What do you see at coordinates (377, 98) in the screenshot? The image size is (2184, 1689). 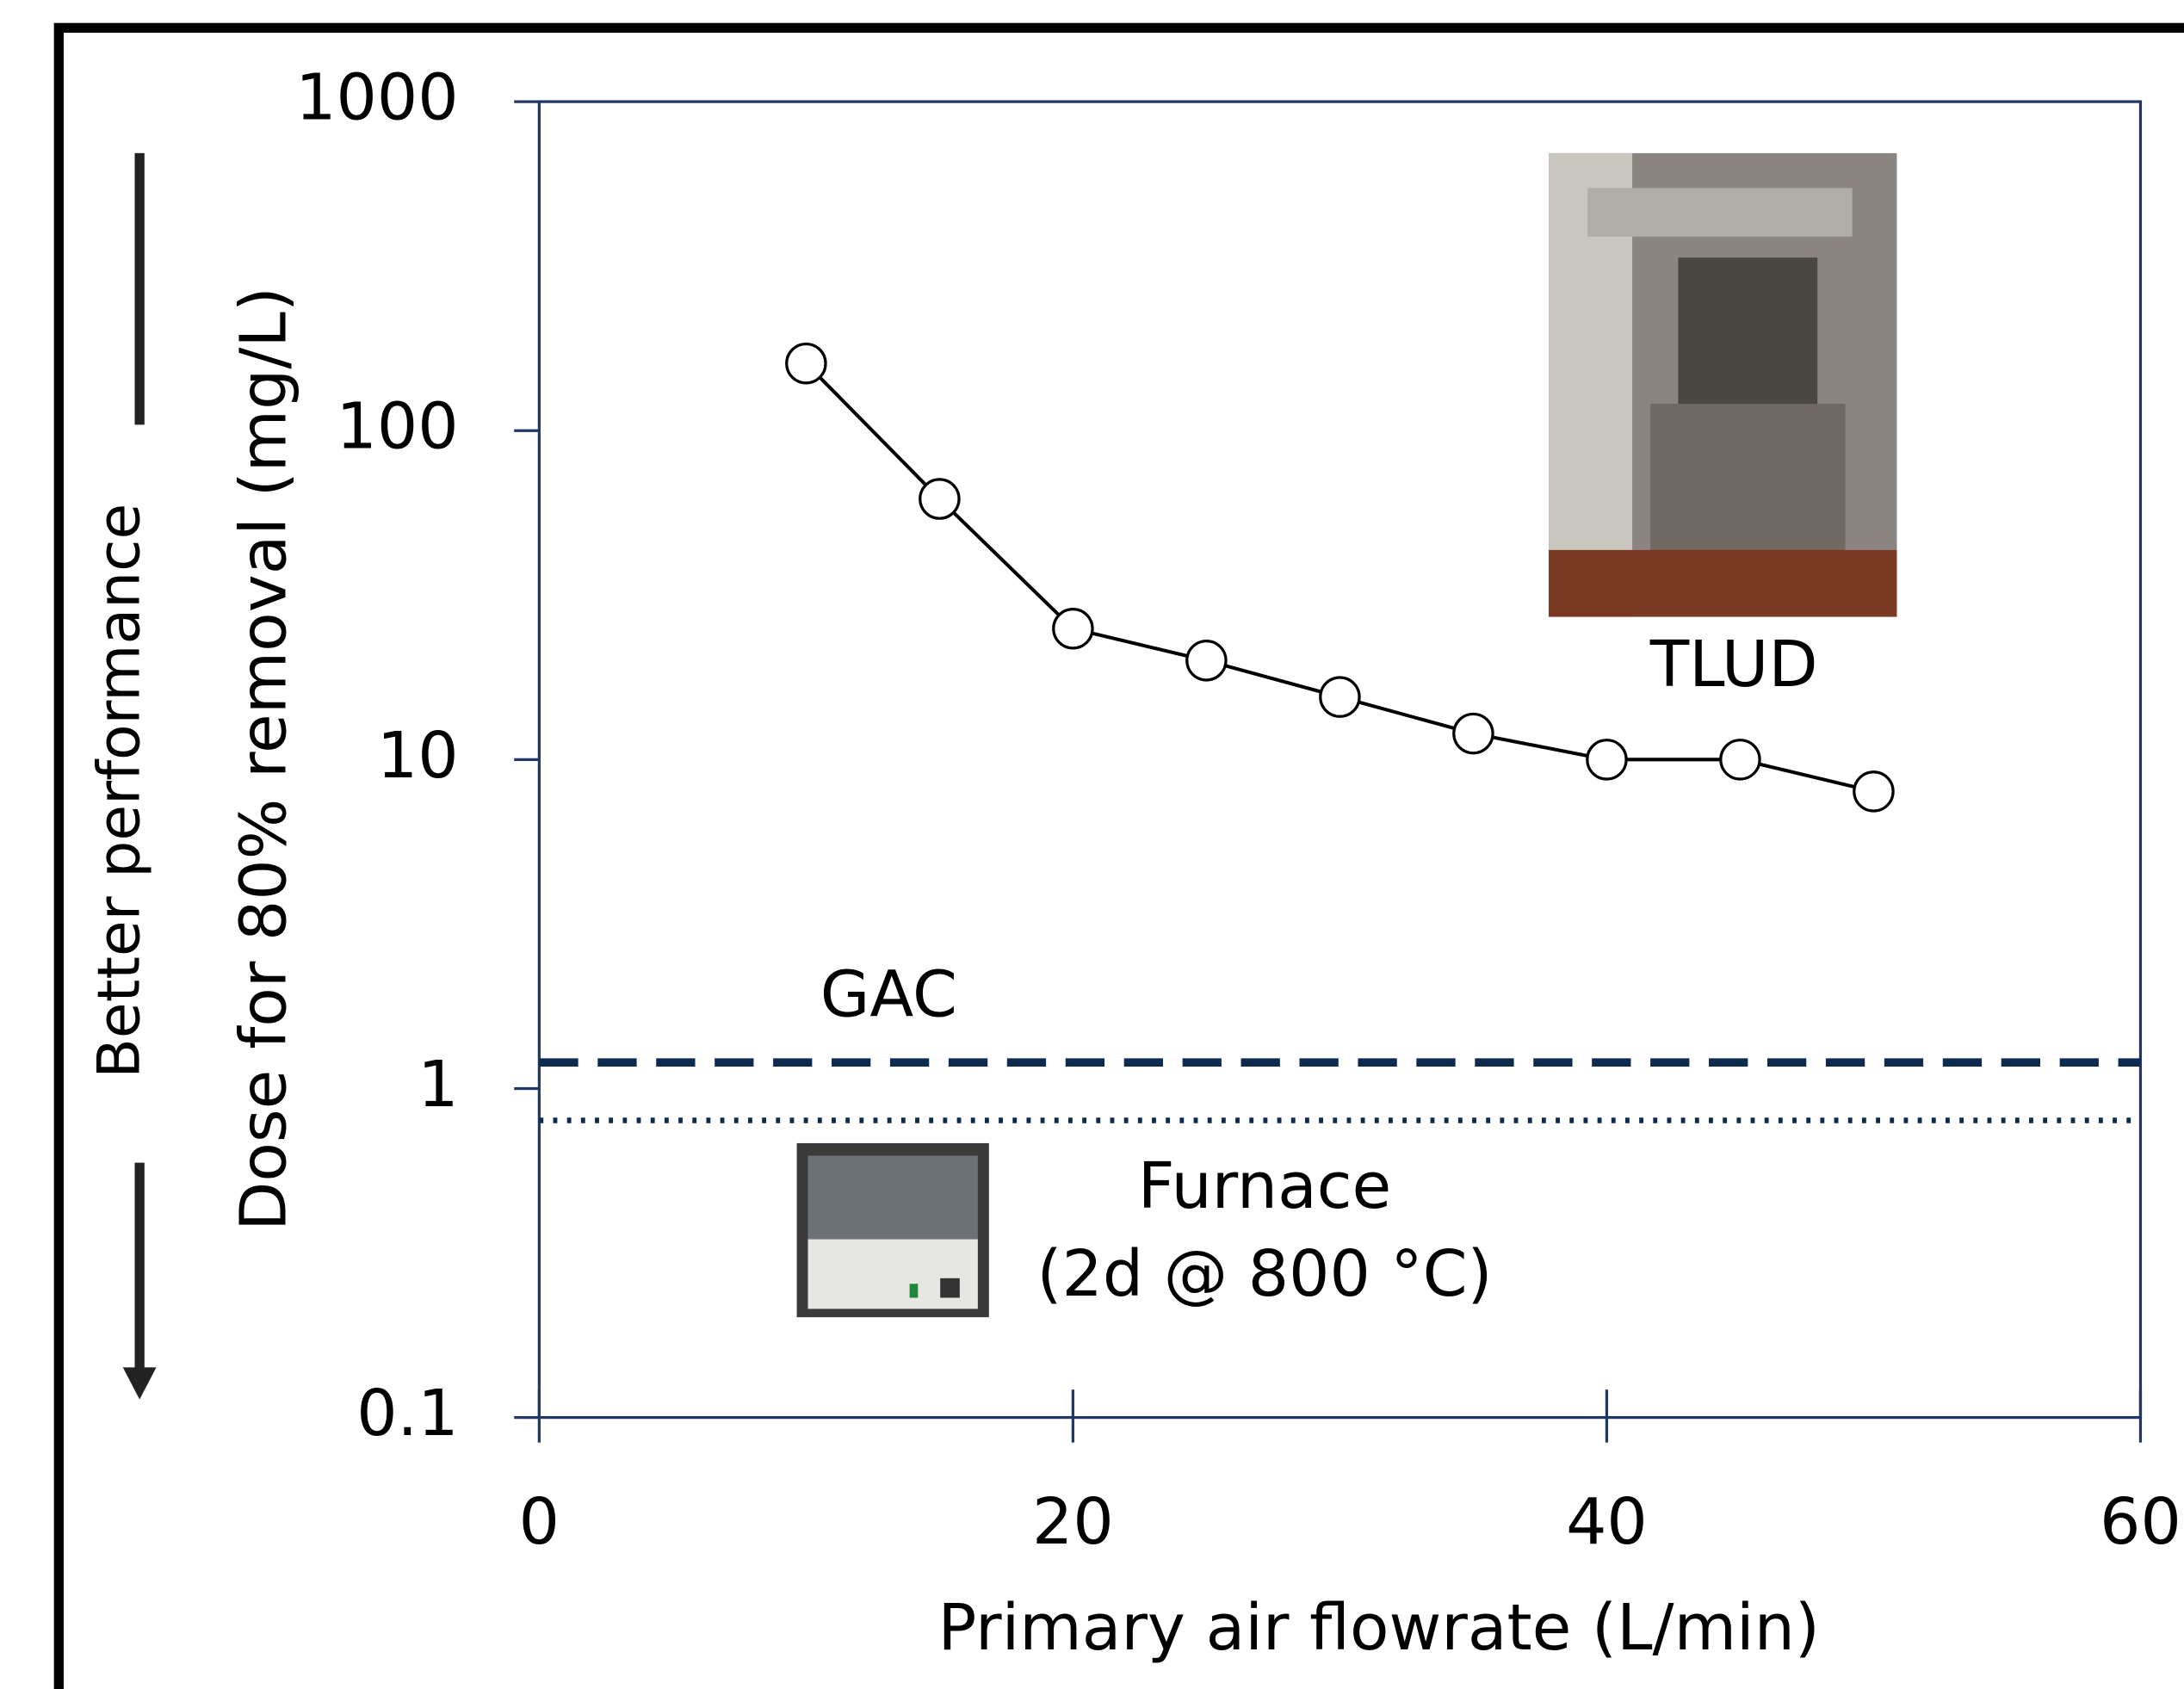 I see `y-tick-label: 1000` at bounding box center [377, 98].